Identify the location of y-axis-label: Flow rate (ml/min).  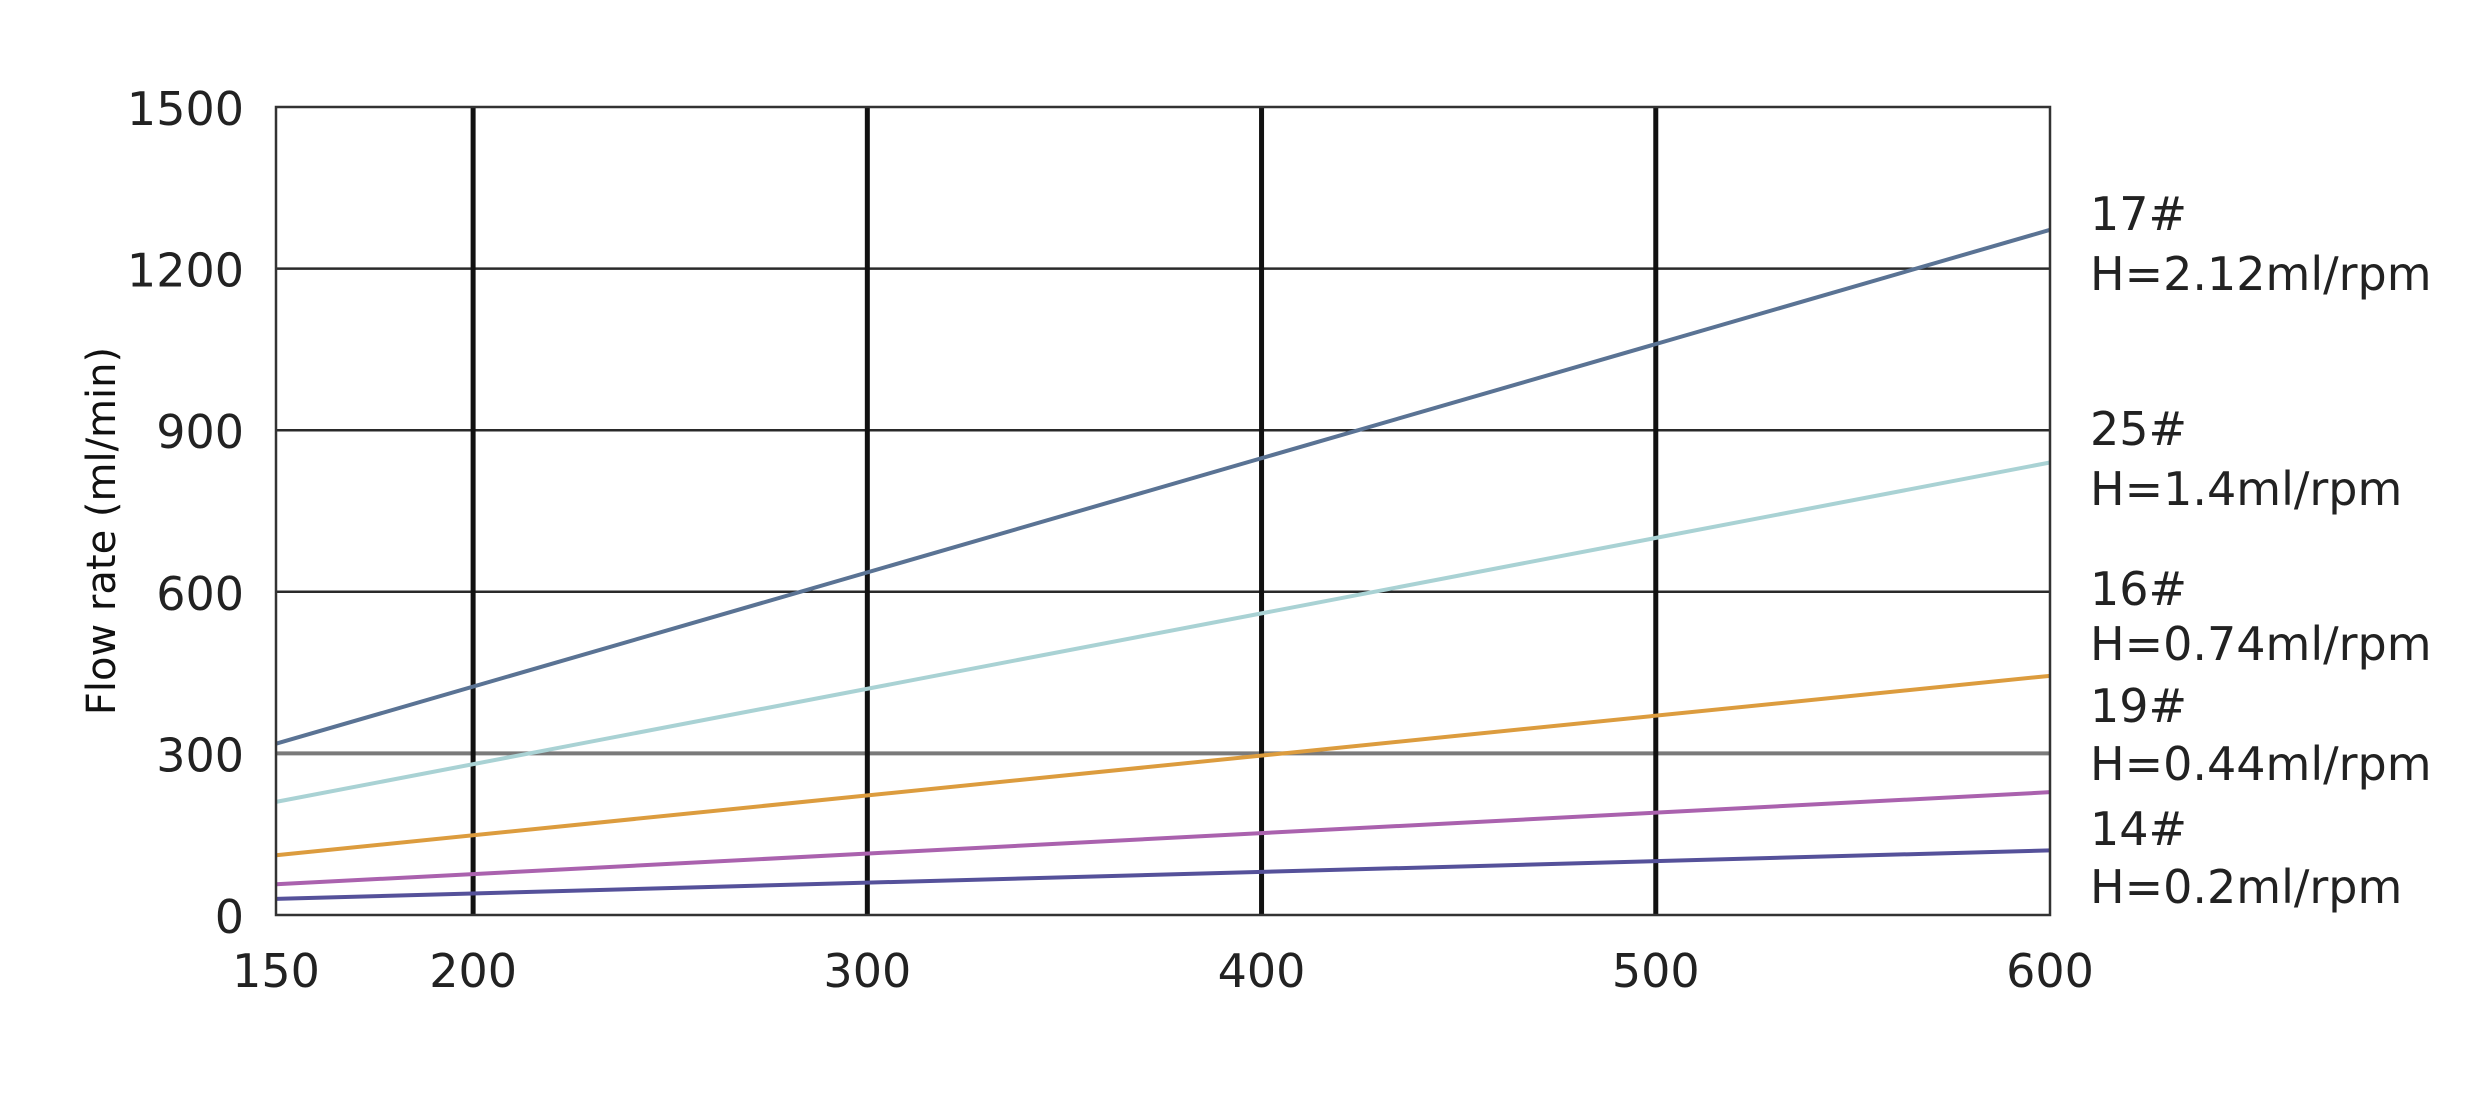
(102, 531).